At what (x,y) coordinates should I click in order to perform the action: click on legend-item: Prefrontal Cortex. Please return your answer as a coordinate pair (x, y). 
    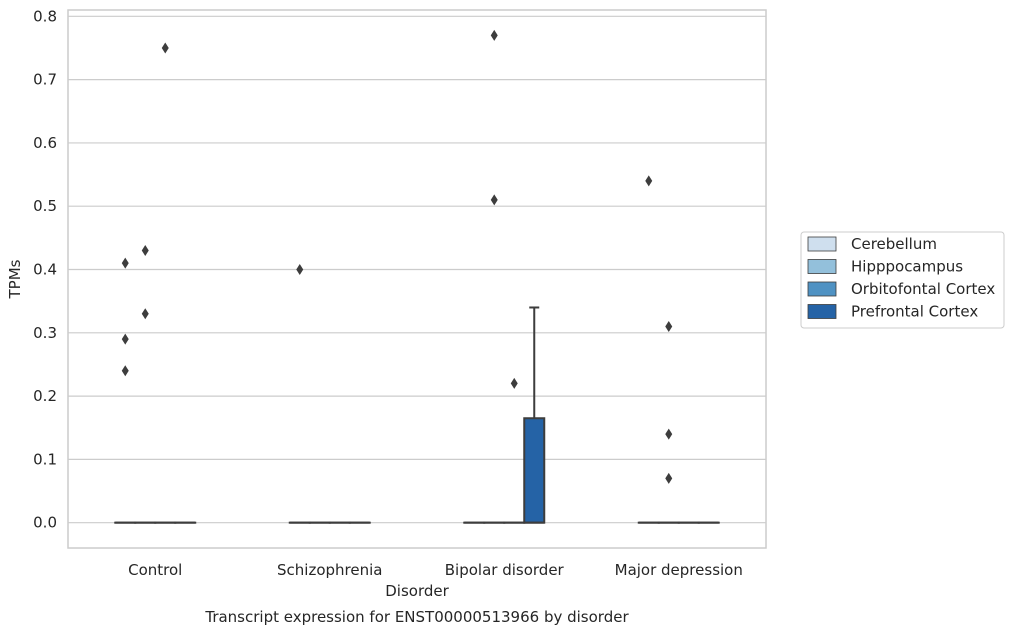
    Looking at the image, I should click on (892, 312).